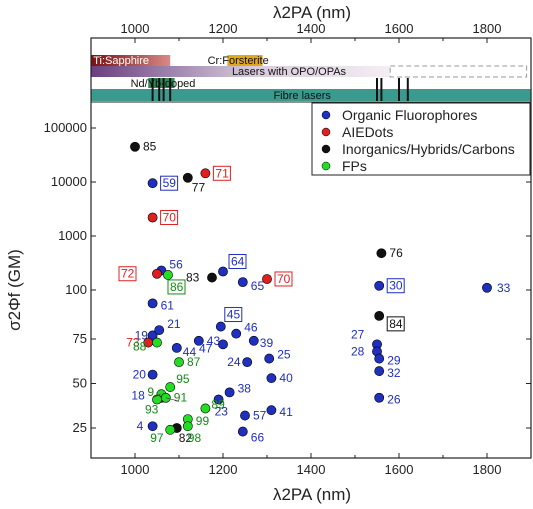  I want to click on x-tick-label-top: 1000, so click(135, 28).